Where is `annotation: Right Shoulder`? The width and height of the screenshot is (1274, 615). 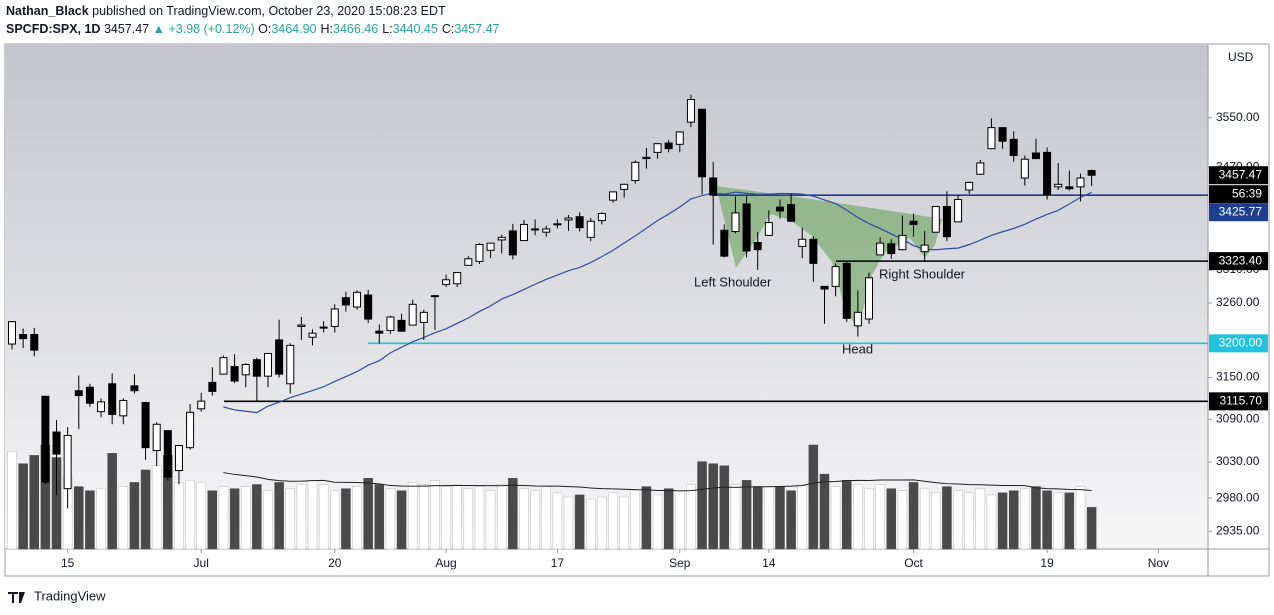 annotation: Right Shoulder is located at coordinates (922, 273).